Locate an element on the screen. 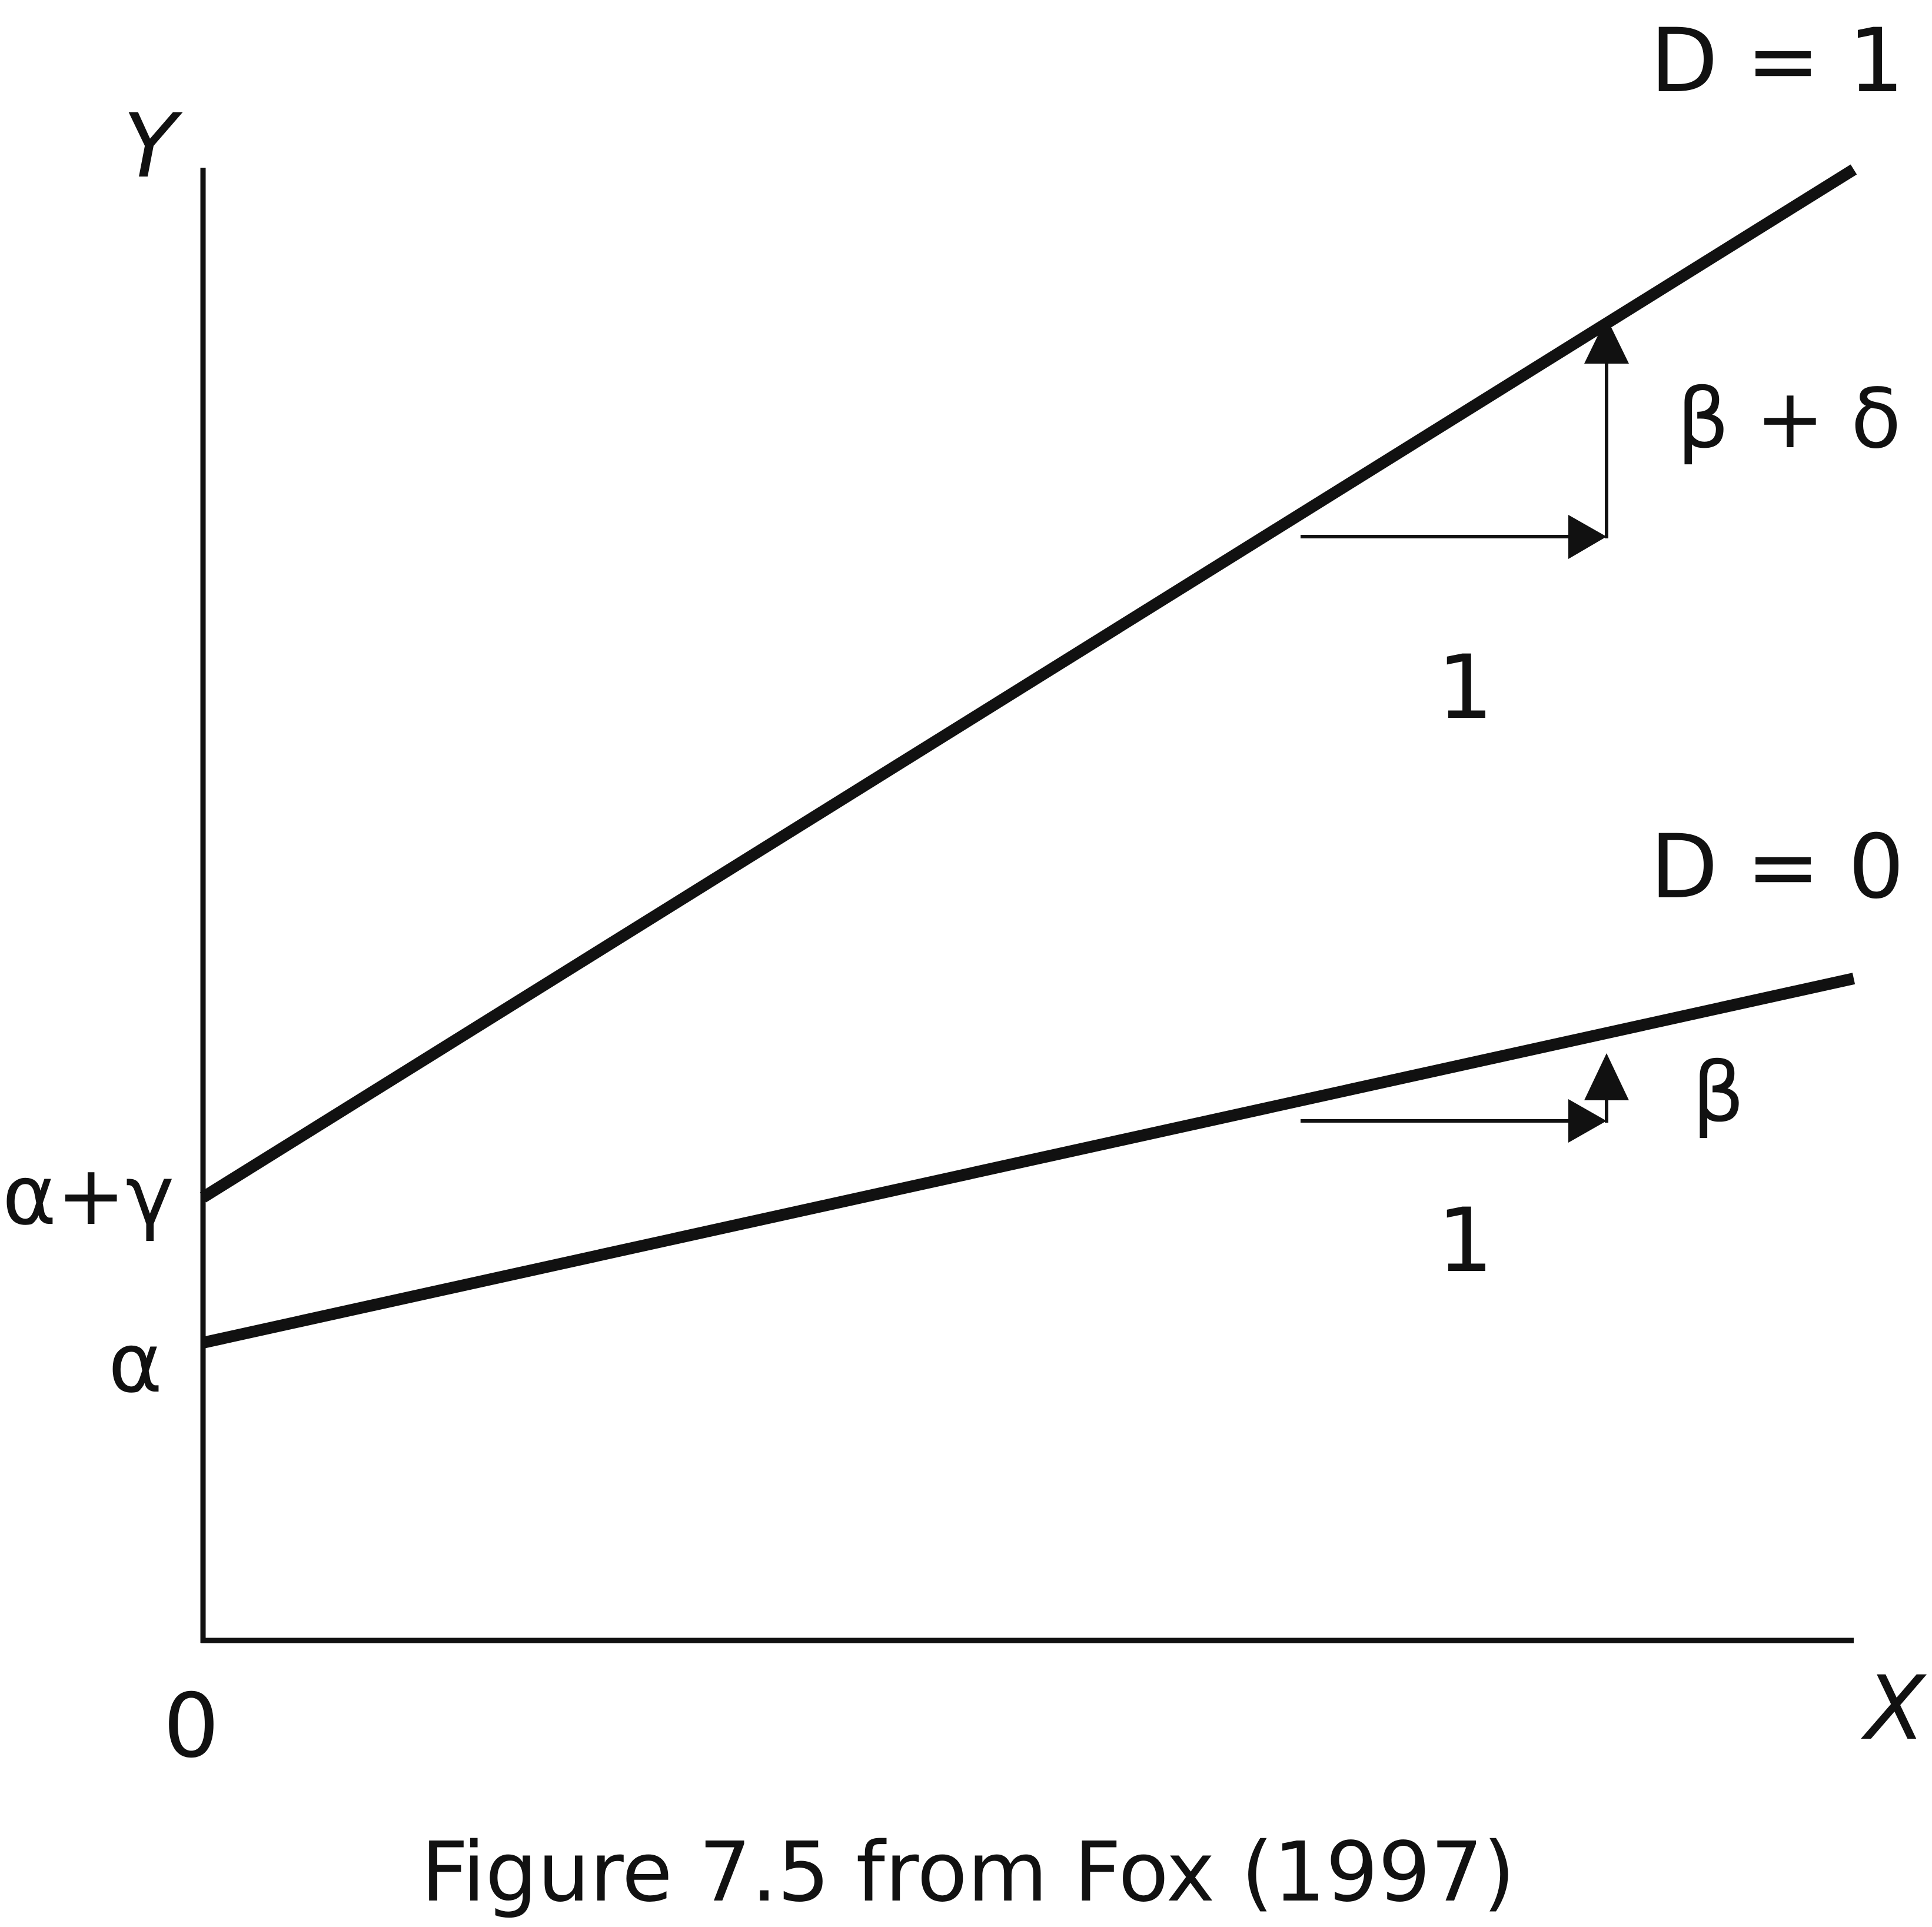 Image resolution: width=1932 pixels, height=1927 pixels. line-label-d1: D = 1 is located at coordinates (1777, 61).